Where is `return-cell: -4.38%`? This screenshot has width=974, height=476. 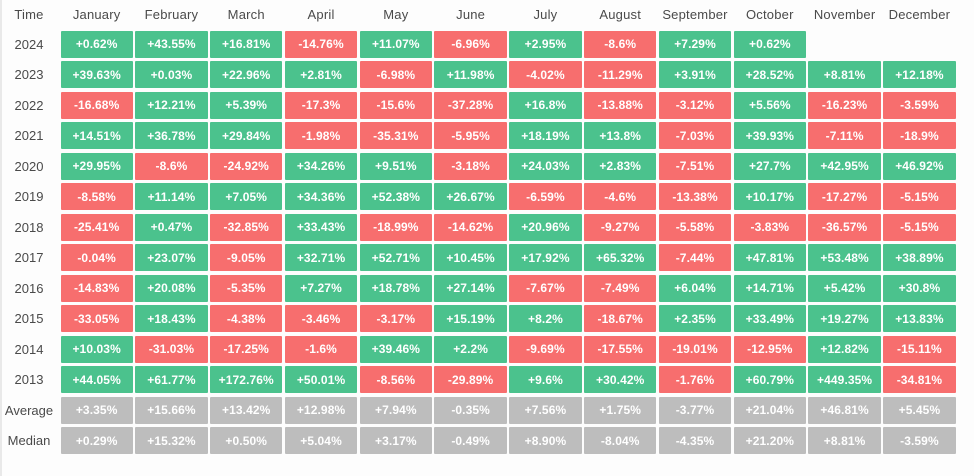 return-cell: -4.38% is located at coordinates (246, 318).